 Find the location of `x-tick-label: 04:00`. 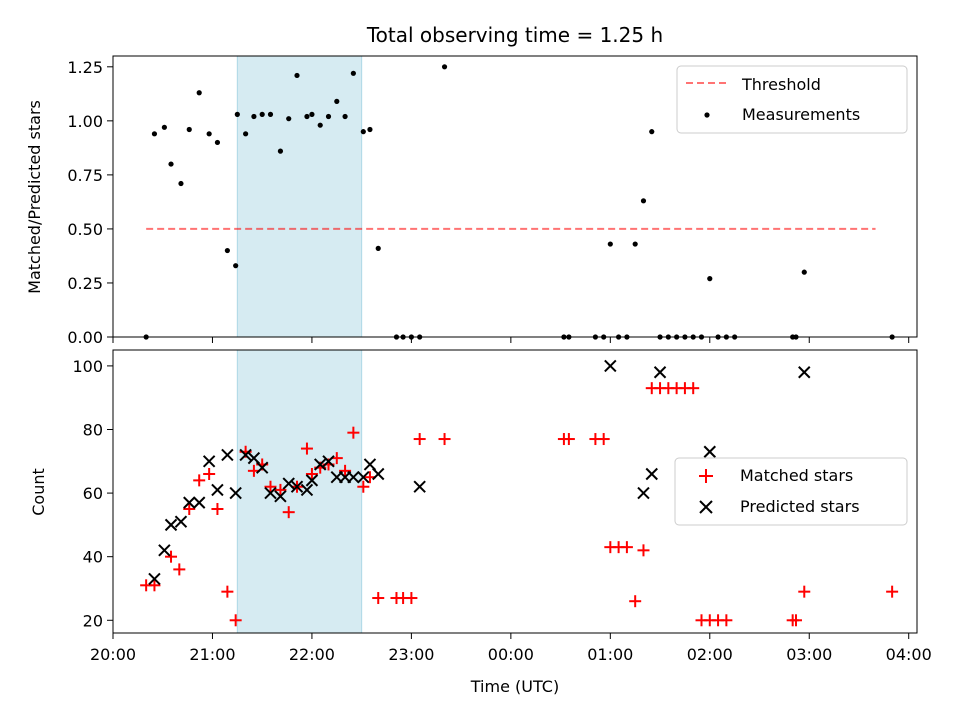

x-tick-label: 04:00 is located at coordinates (909, 654).